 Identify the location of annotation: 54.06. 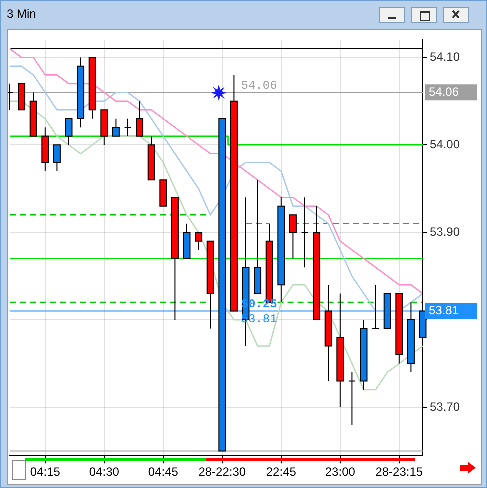
(259, 85).